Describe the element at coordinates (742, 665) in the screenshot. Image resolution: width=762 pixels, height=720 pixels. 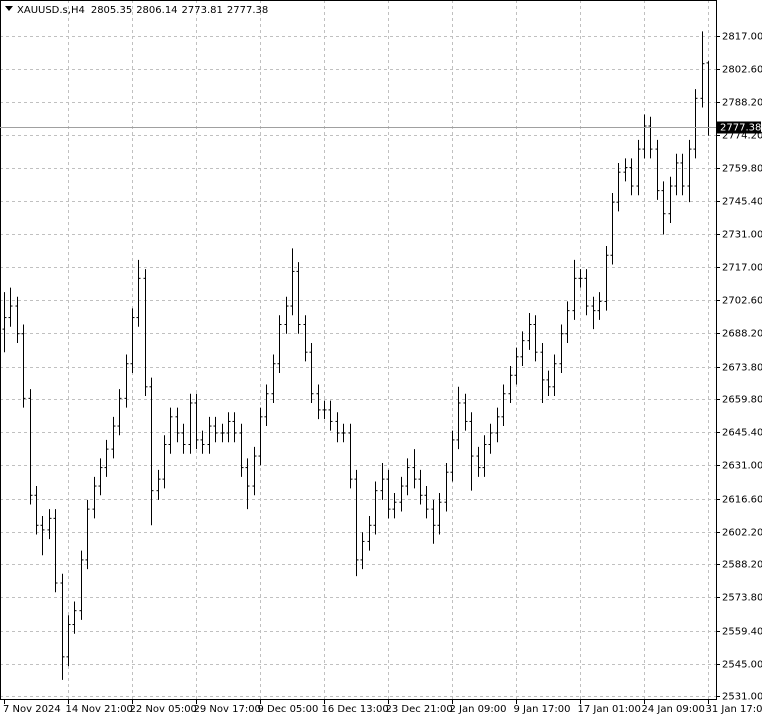
I see `y-tick-label: 2545.00` at that location.